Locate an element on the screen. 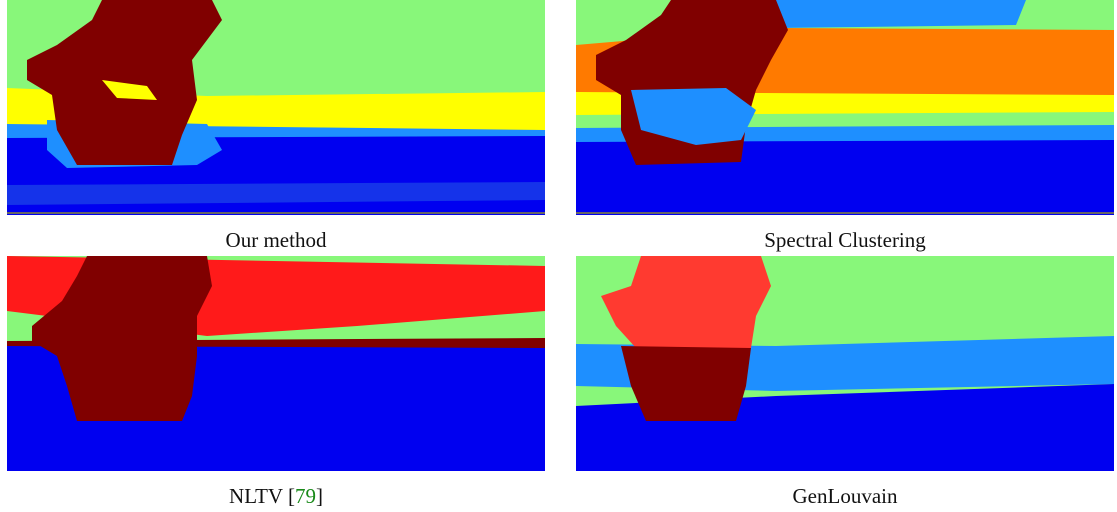 The width and height of the screenshot is (1117, 512). caption-text: Spectral Clustering is located at coordinates (845, 240).